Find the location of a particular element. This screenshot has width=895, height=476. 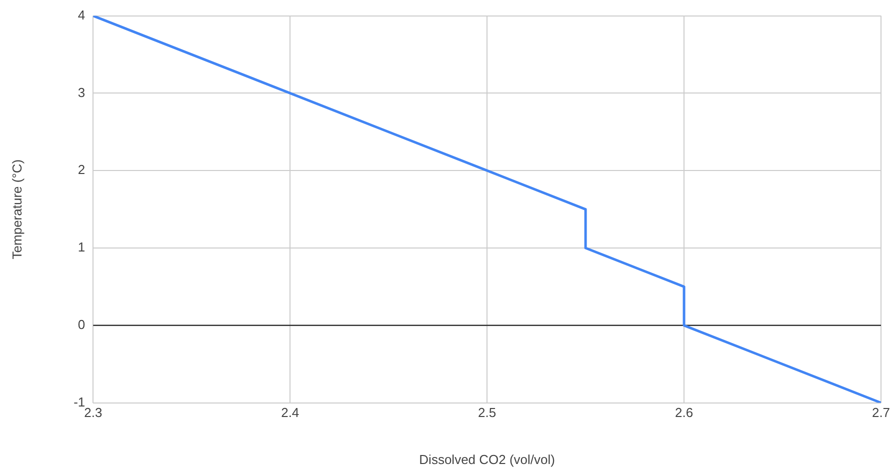

y-tick-label: 0 is located at coordinates (82, 324).